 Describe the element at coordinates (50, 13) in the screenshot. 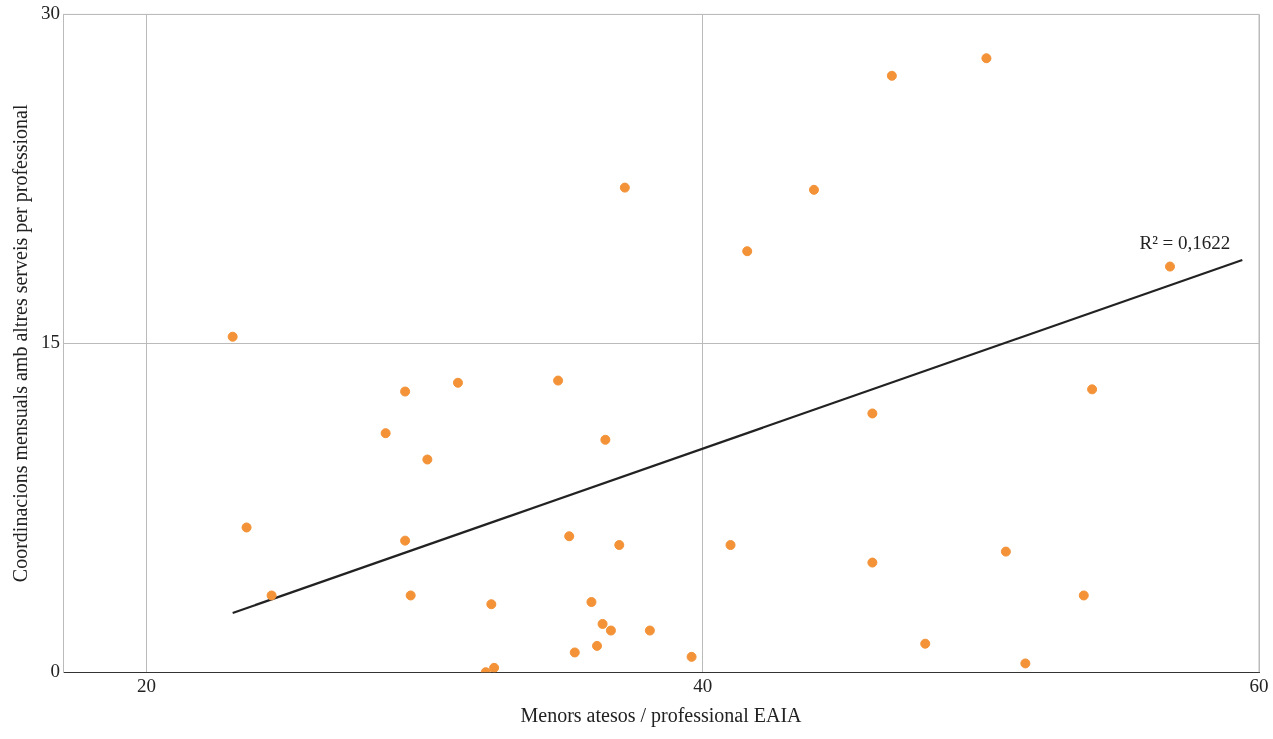

I see `y-tick-label: 30` at that location.